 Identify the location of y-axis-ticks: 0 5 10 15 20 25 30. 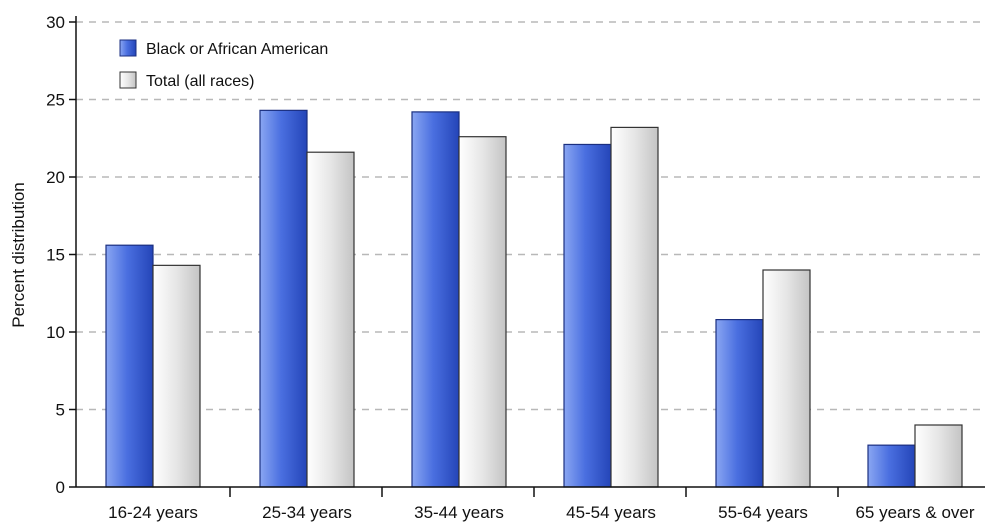
(61, 255).